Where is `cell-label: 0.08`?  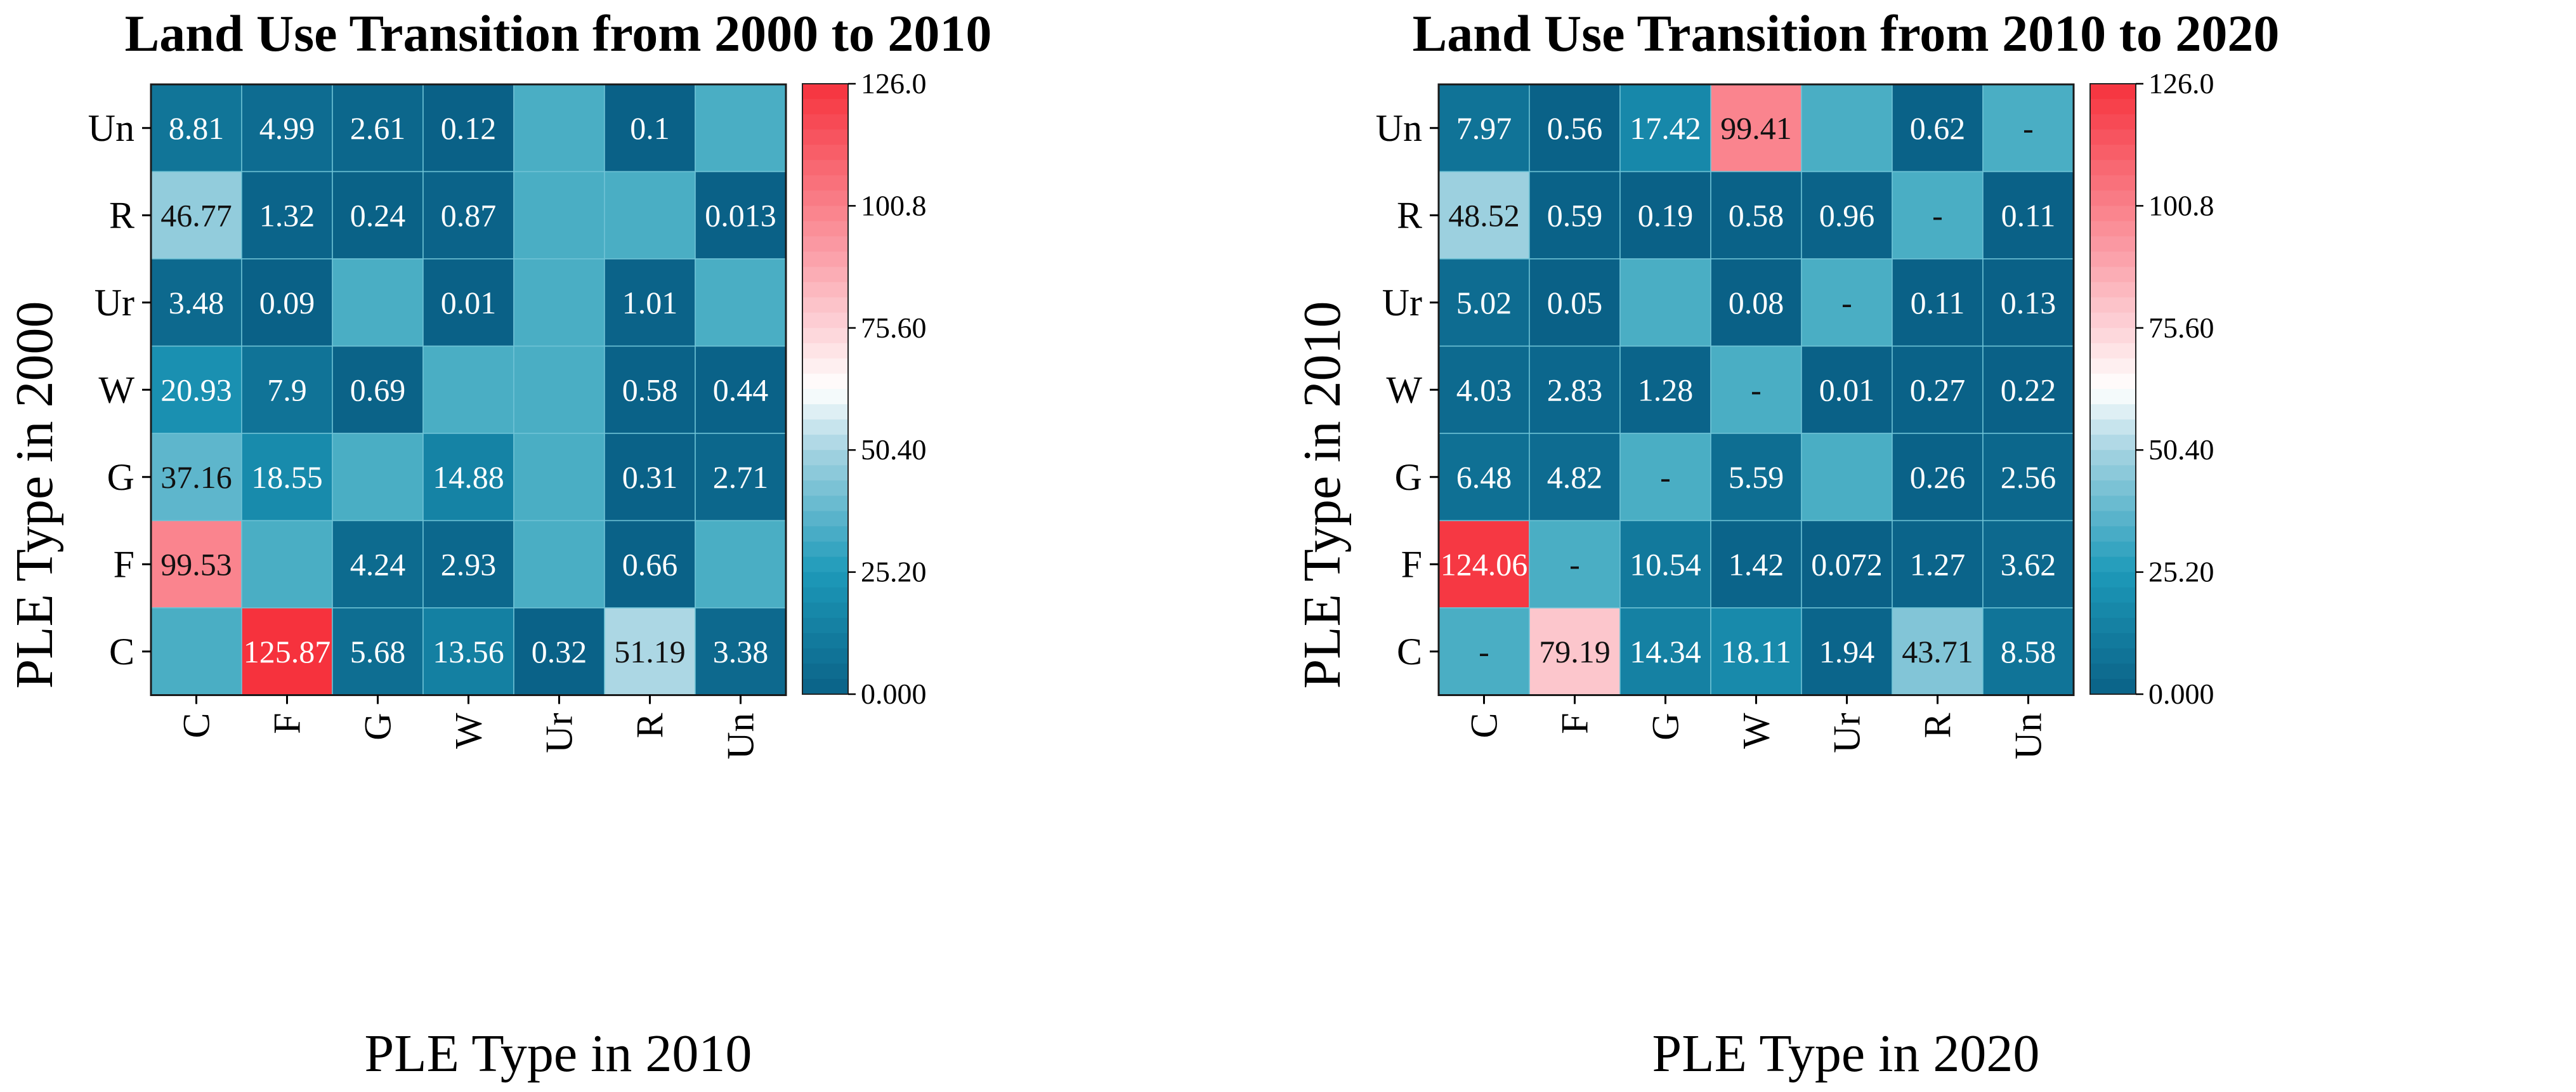 cell-label: 0.08 is located at coordinates (1756, 302).